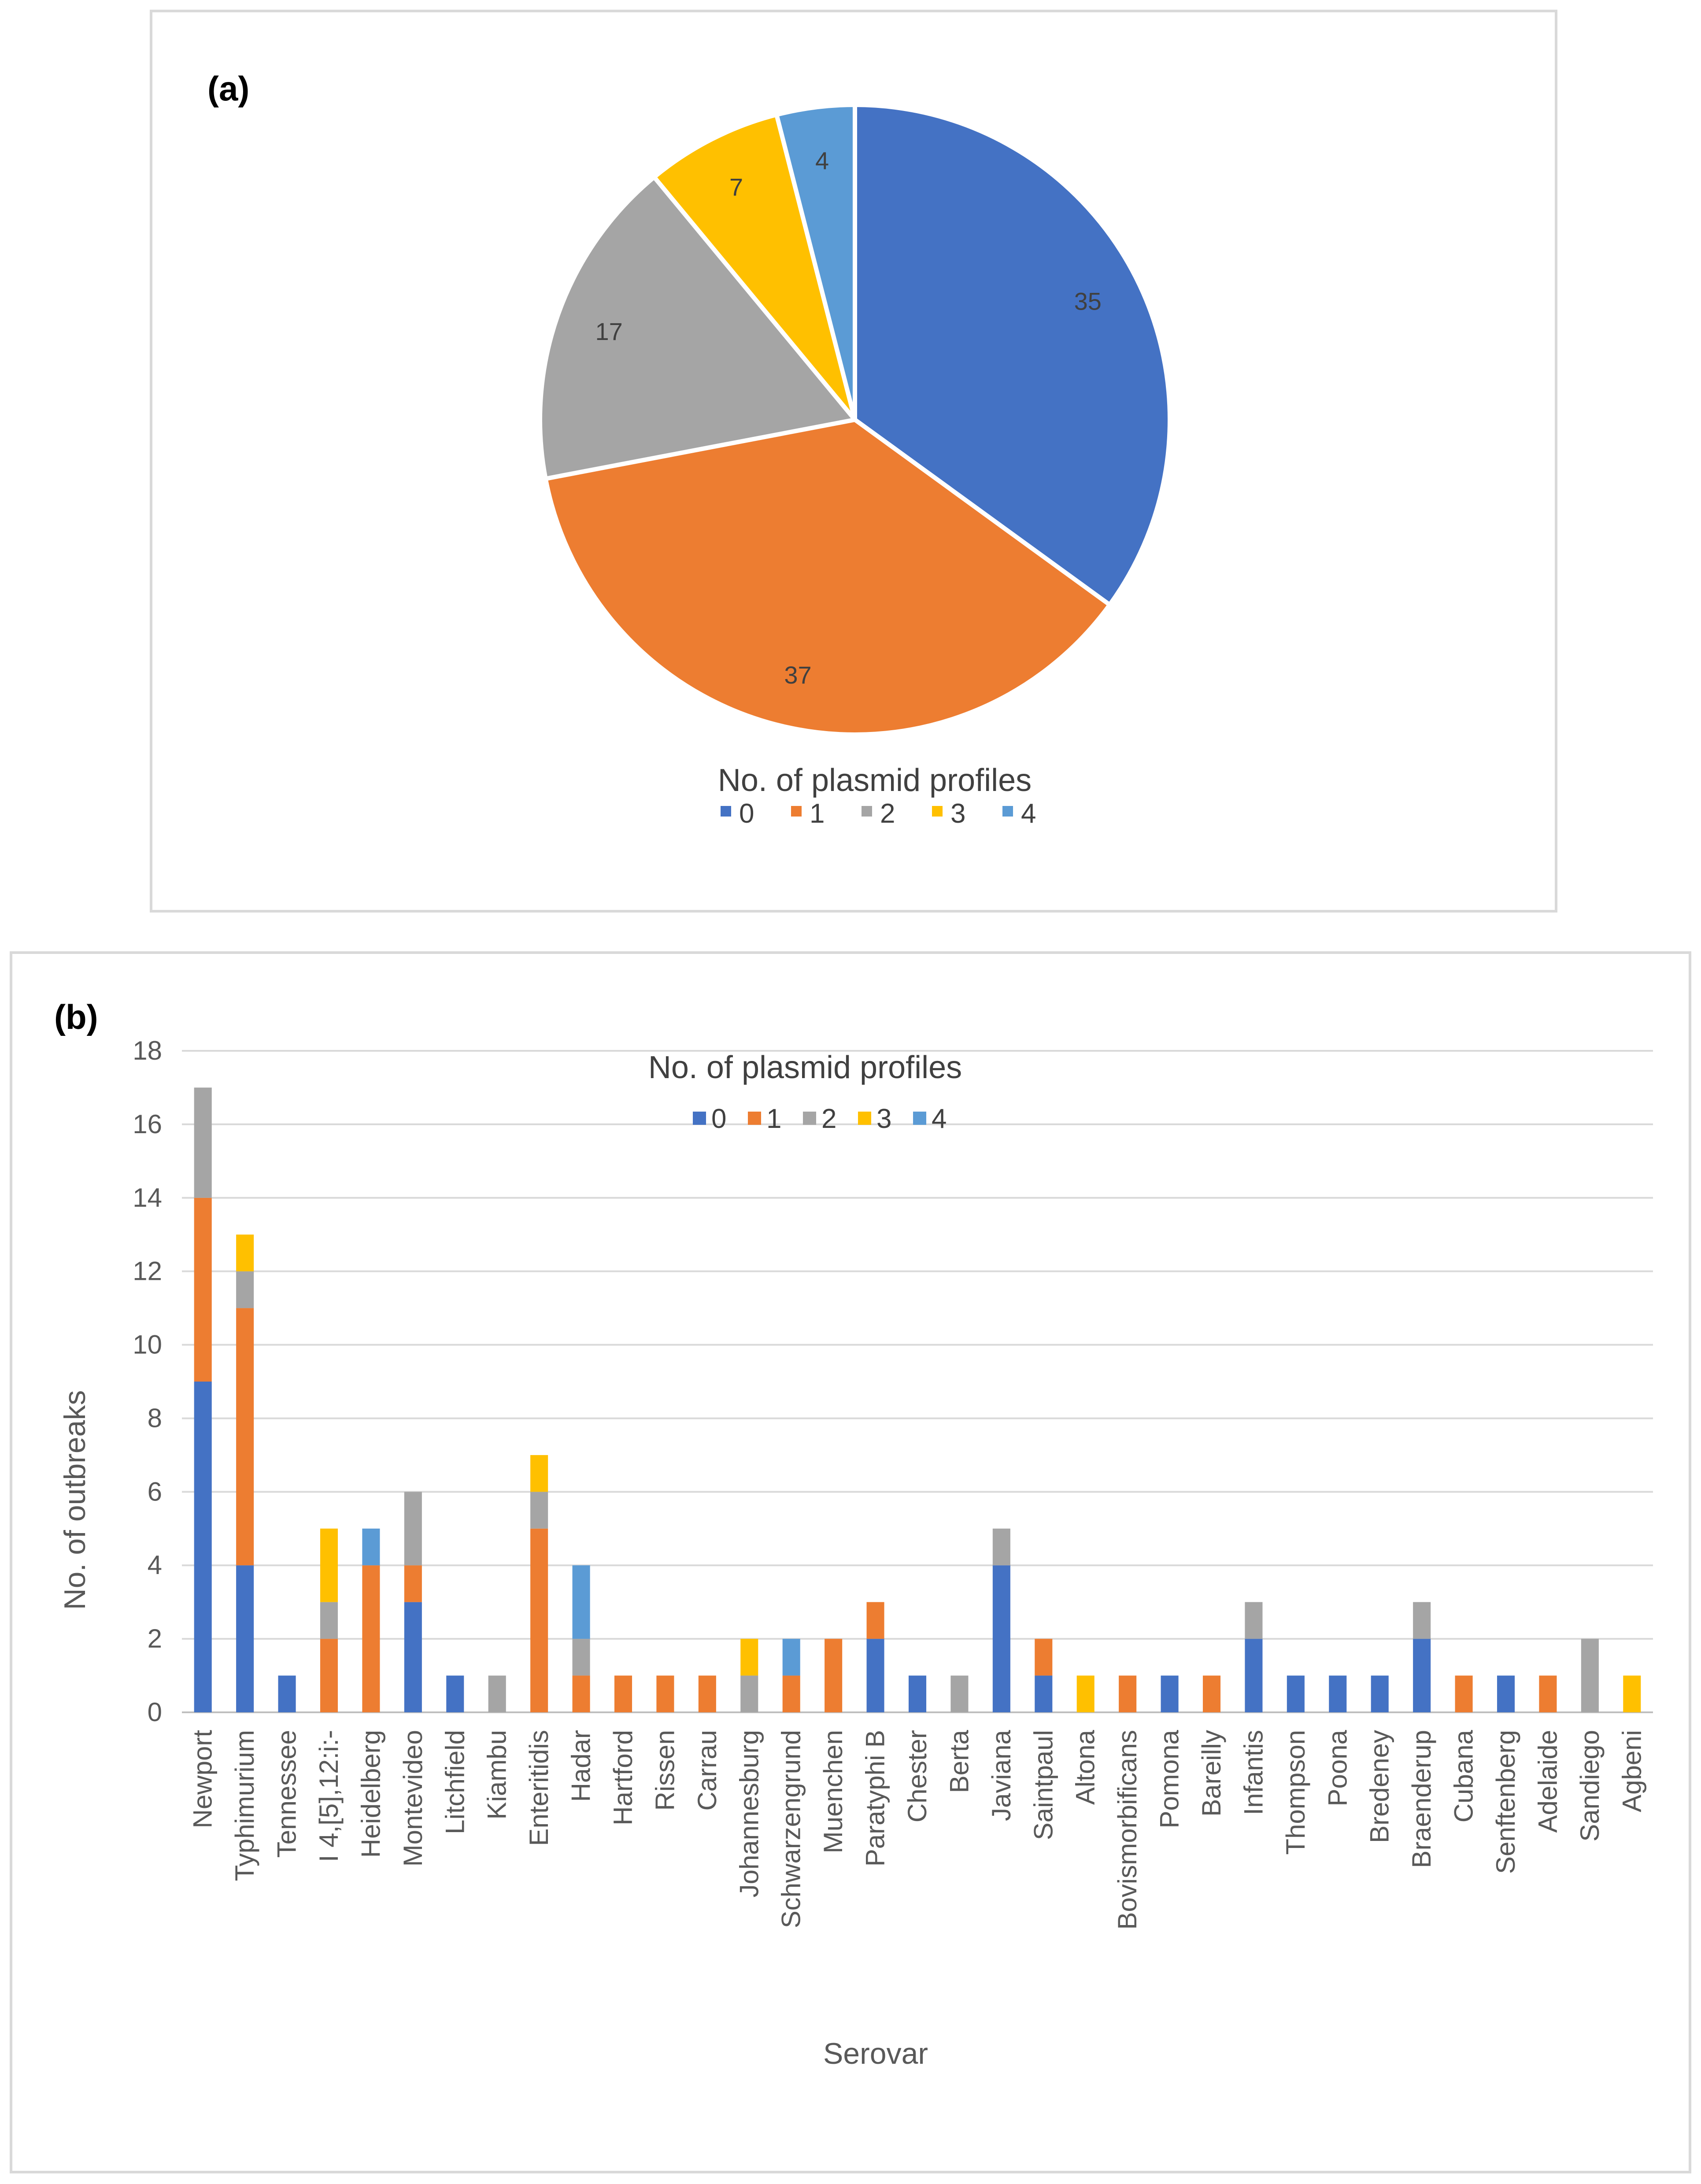 This screenshot has width=1701, height=2184. Describe the element at coordinates (228, 88) in the screenshot. I see `panel-label-a: (a)` at that location.